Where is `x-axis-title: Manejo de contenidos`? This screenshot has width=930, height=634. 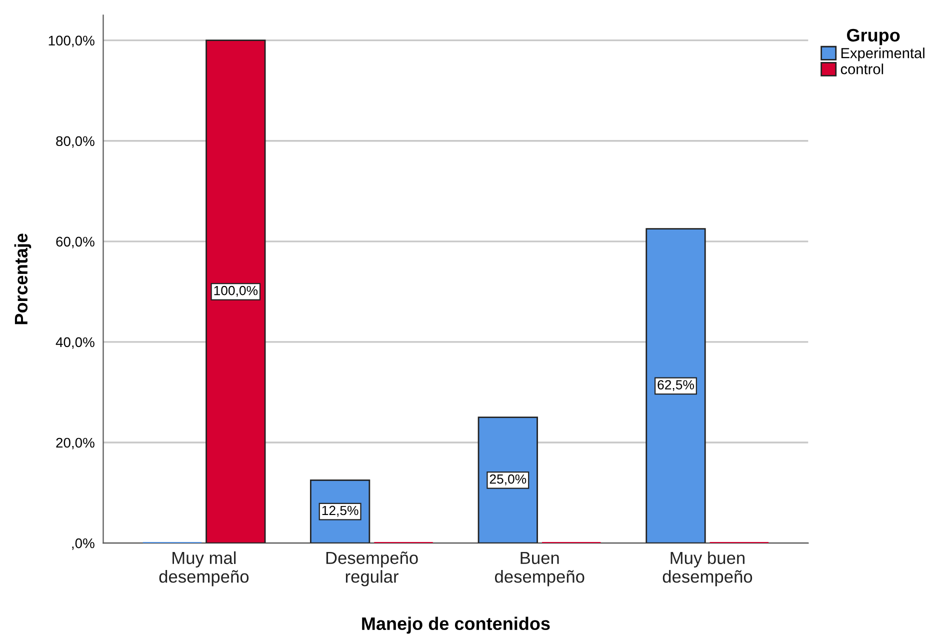
x-axis-title: Manejo de contenidos is located at coordinates (456, 625).